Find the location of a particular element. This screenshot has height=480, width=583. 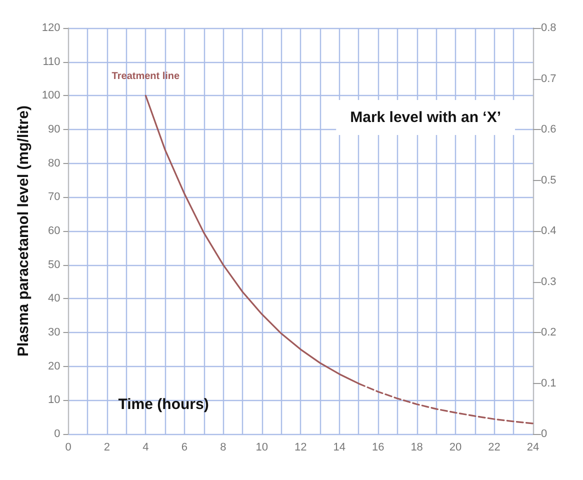

x-tick-label: 18 is located at coordinates (416, 448).